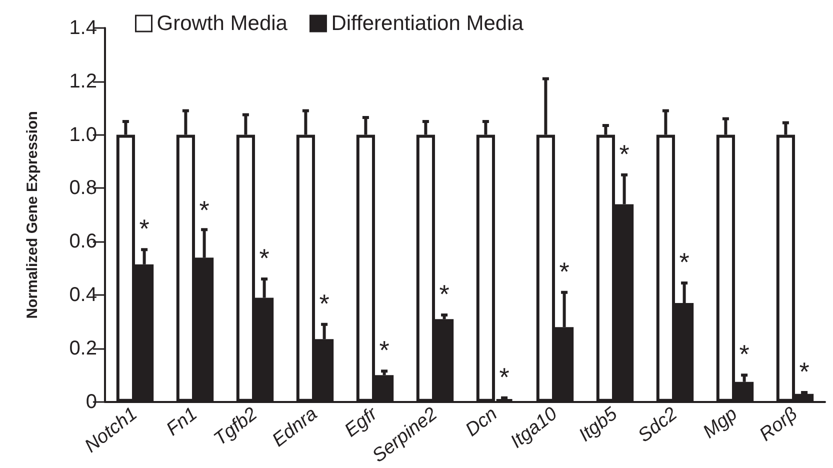 Image resolution: width=833 pixels, height=468 pixels. I want to click on y-axis-title: Normalized Gene Expression, so click(32, 215).